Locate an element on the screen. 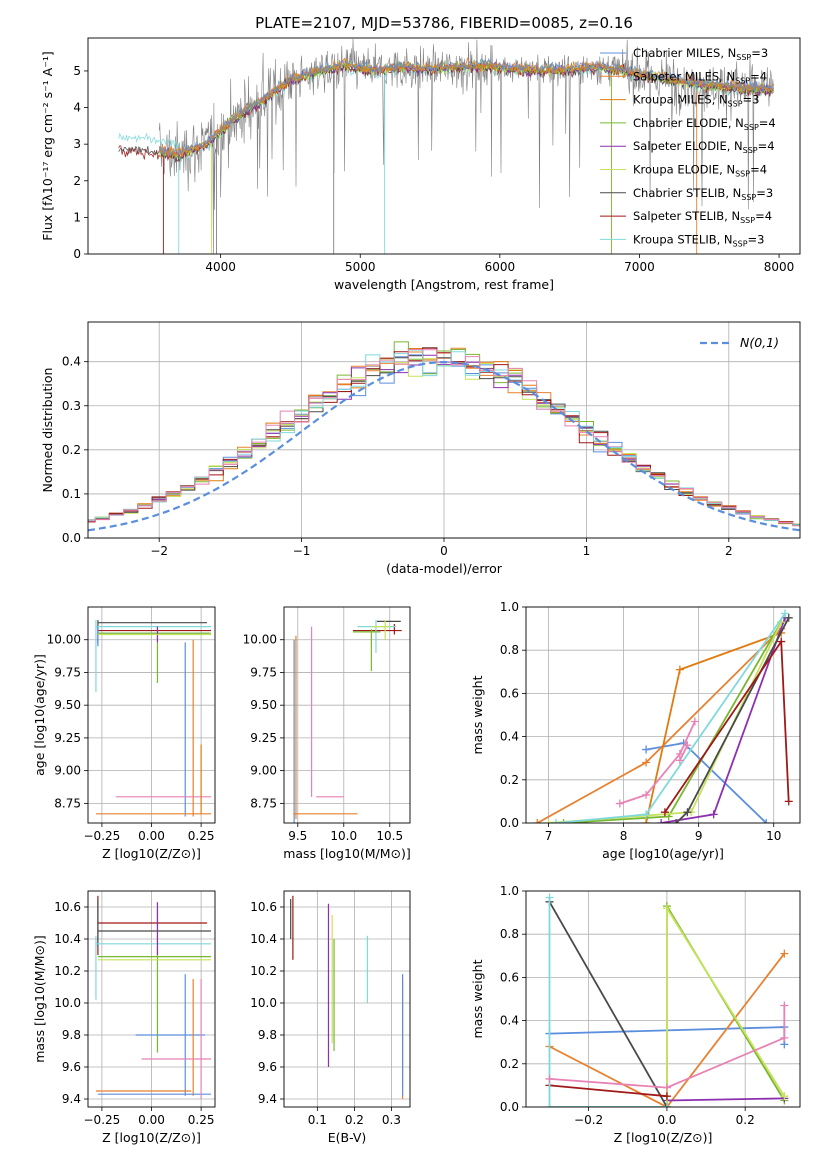 Image resolution: width=819 pixels, height=1170 pixels. legend-label: Kroupa ELODIE, NSSP=4 is located at coordinates (700, 171).